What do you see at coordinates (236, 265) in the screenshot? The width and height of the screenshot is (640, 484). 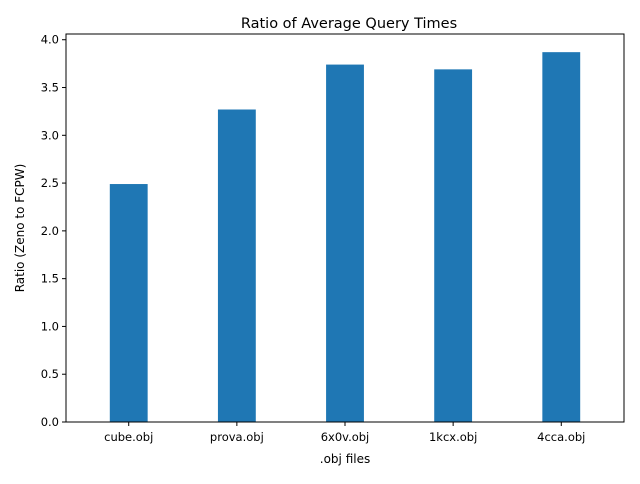 I see `bar-prova-obj` at bounding box center [236, 265].